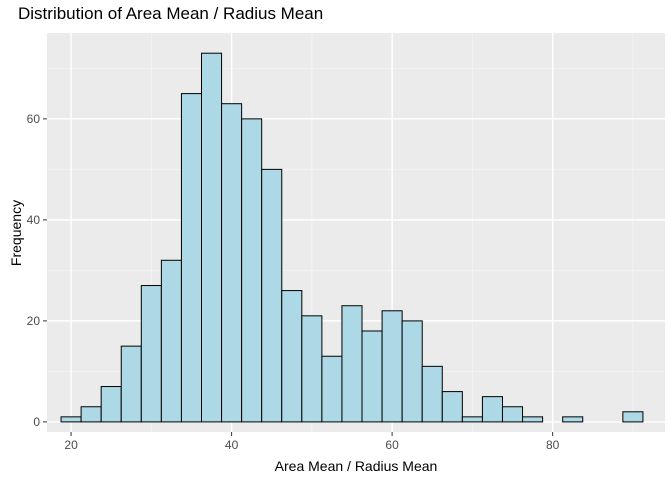 This screenshot has width=672, height=485. What do you see at coordinates (171, 13) in the screenshot?
I see `chart-title: Distribution of Area Mean / Radius Mean` at bounding box center [171, 13].